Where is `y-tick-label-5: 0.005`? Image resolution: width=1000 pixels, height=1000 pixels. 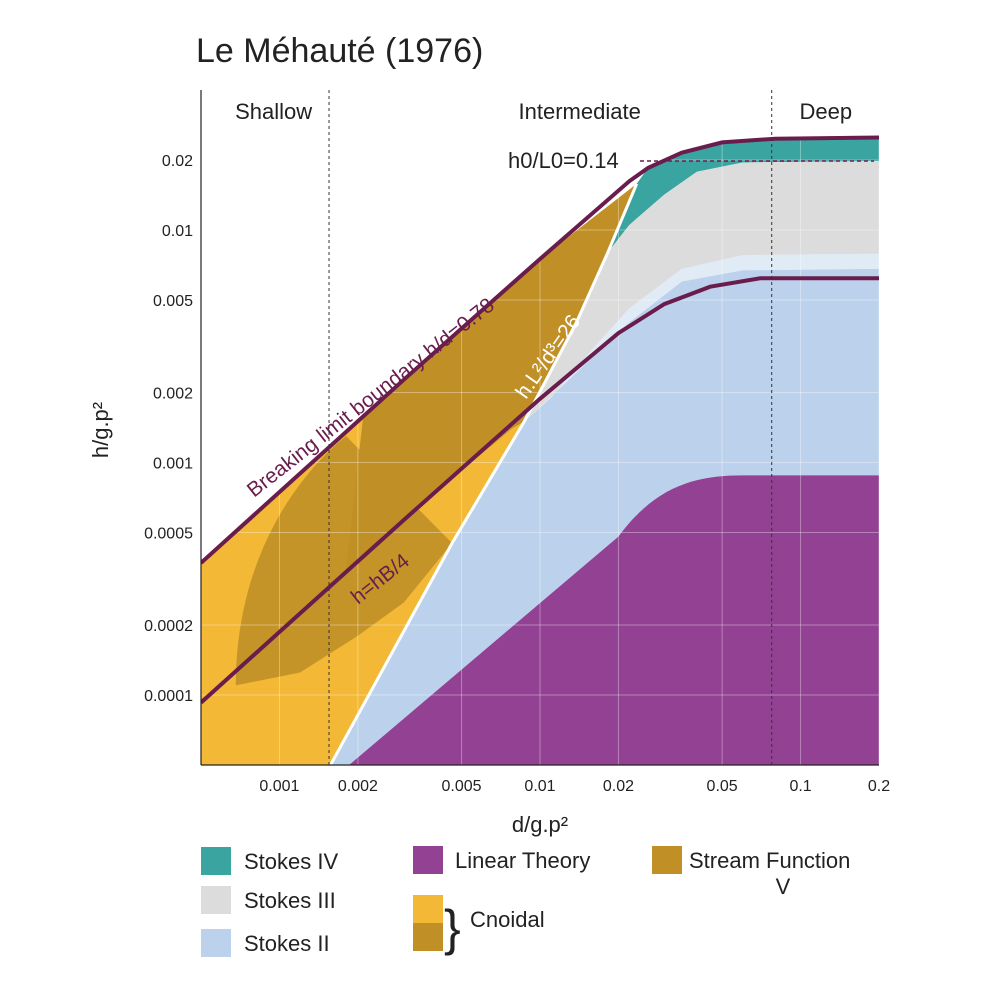
y-tick-label-5: 0.005 is located at coordinates (173, 301).